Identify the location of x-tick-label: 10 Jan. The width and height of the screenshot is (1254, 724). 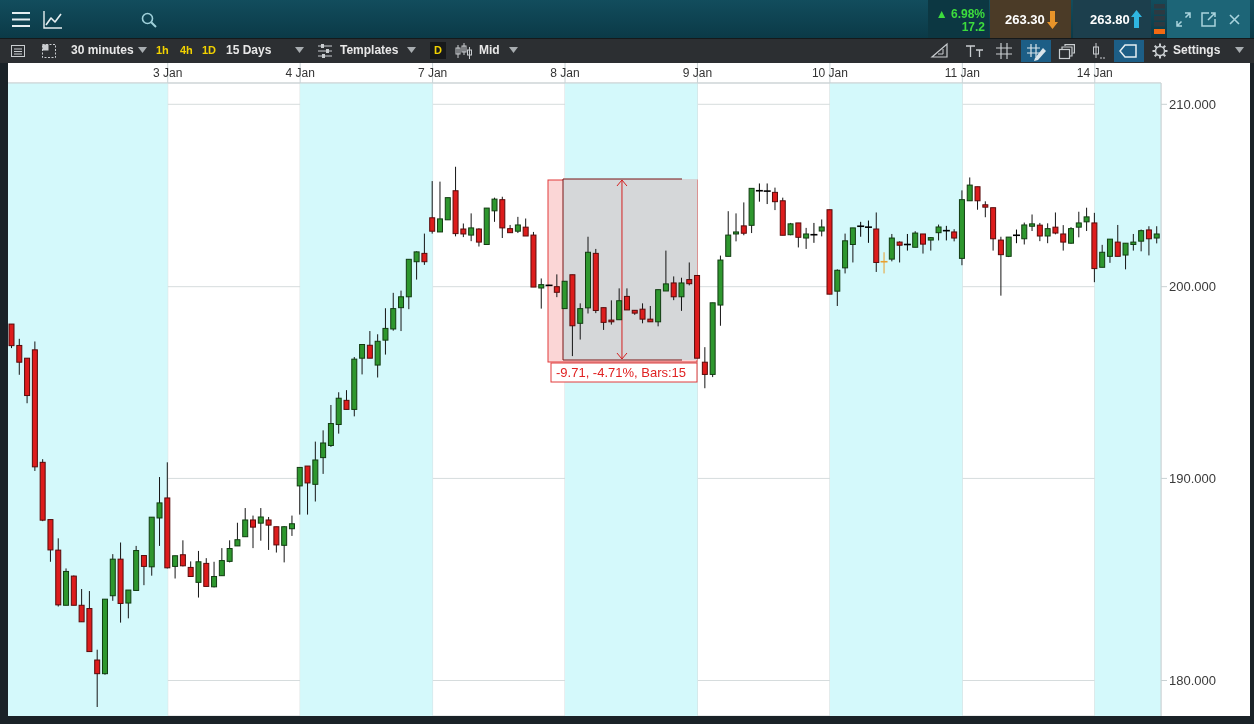
(829, 73).